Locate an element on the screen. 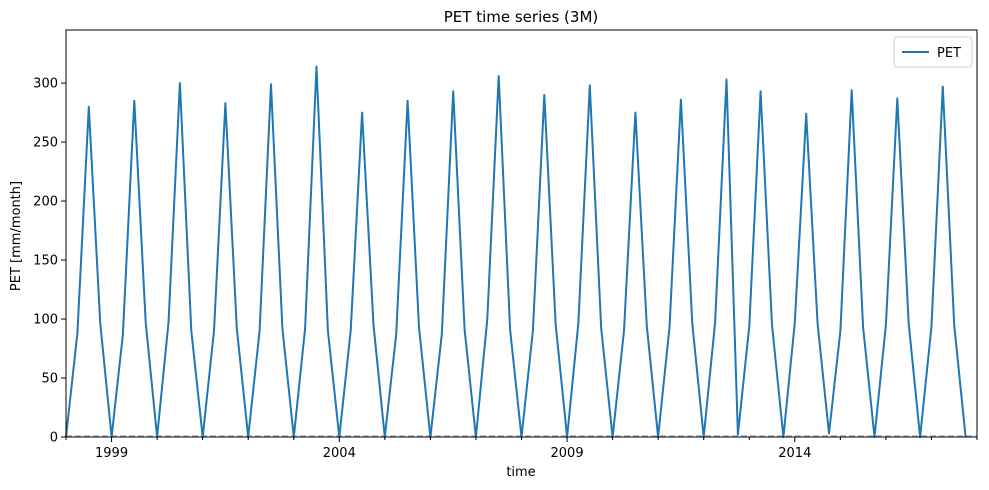 This screenshot has width=989, height=490. x-tick-label: 2004 is located at coordinates (339, 453).